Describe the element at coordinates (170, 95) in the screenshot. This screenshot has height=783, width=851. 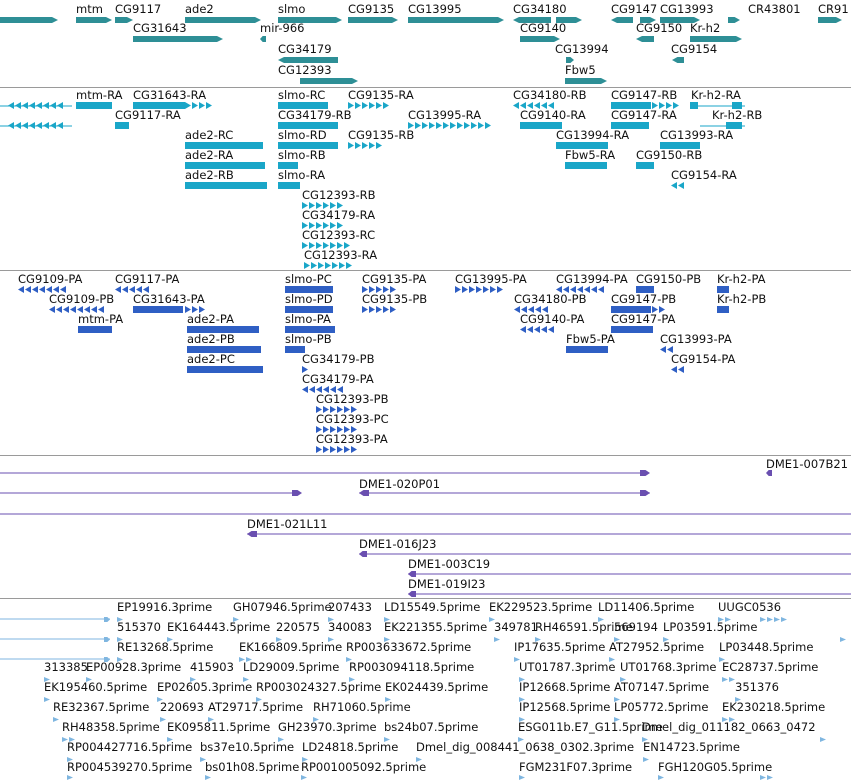
I see `transcript-label: CG31643-RA` at that location.